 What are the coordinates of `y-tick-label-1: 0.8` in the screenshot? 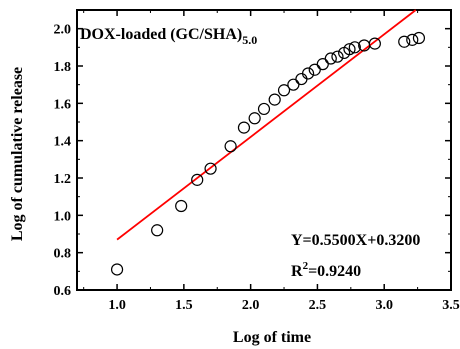 It's located at (63, 254).